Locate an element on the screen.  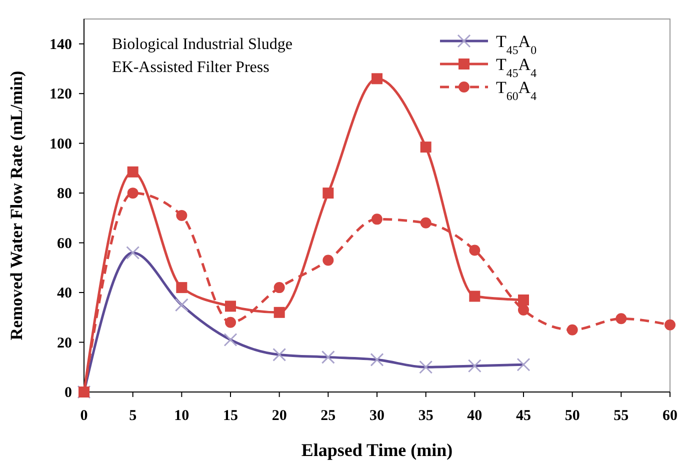
x-tick-label: 45 is located at coordinates (523, 416).